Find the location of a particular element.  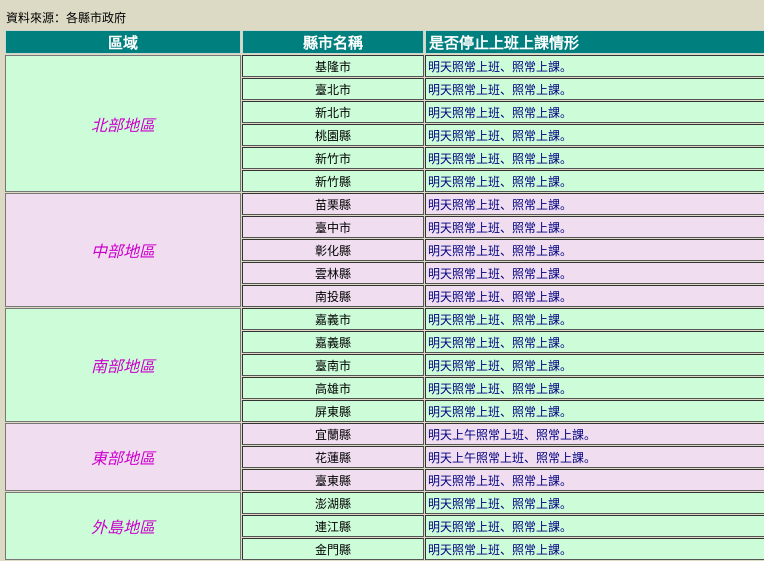

county-cell: 新北市 is located at coordinates (333, 112).